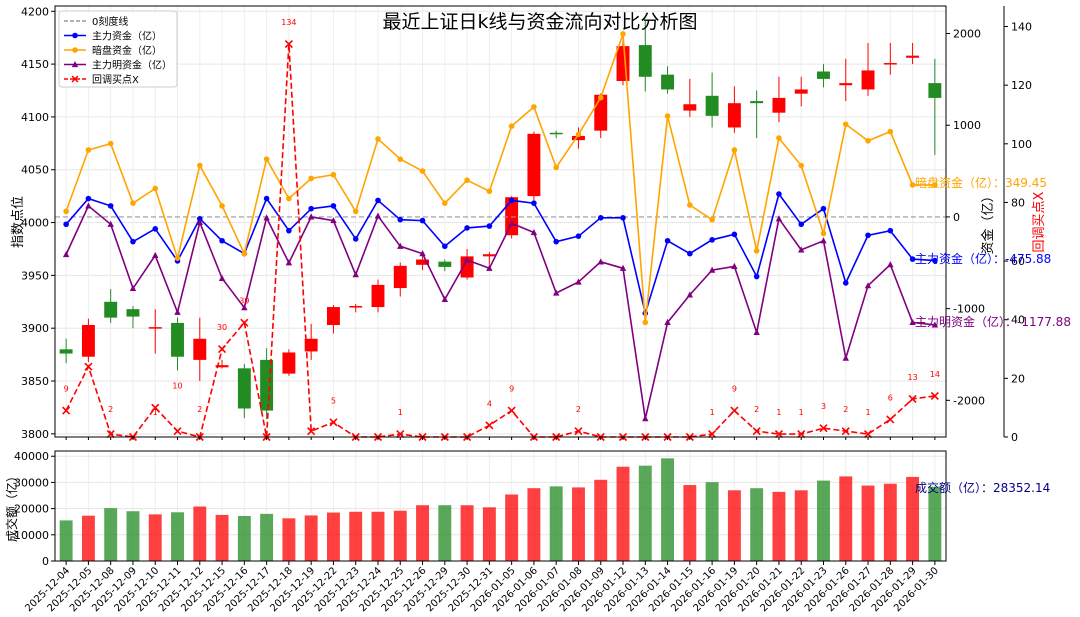 The width and height of the screenshot is (1080, 617). I want to click on end-label-main: 主力资金（亿）：-475.88, so click(983, 258).